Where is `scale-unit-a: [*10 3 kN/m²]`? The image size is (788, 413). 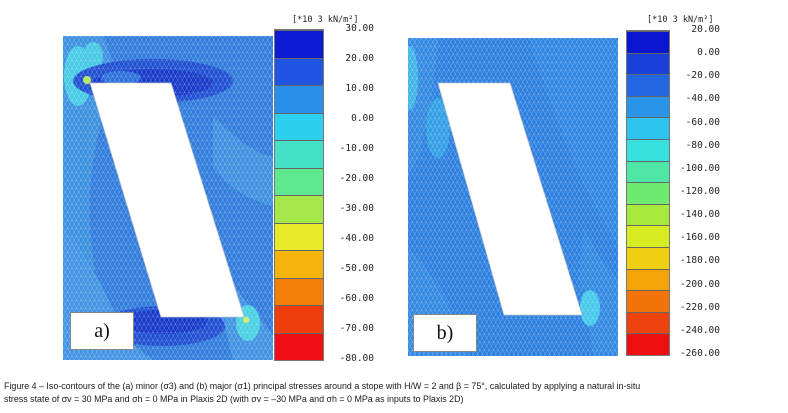
scale-unit-a: [*10 3 kN/m²] is located at coordinates (325, 20).